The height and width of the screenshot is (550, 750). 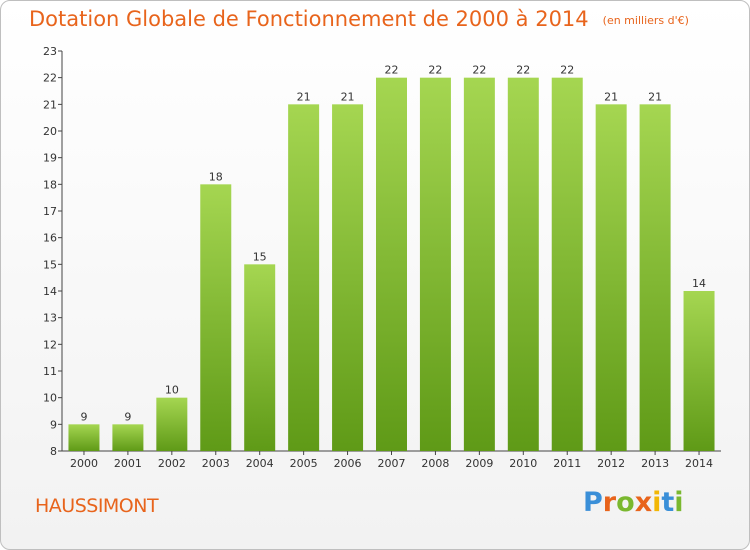 What do you see at coordinates (304, 463) in the screenshot?
I see `x-tick-label: 2005` at bounding box center [304, 463].